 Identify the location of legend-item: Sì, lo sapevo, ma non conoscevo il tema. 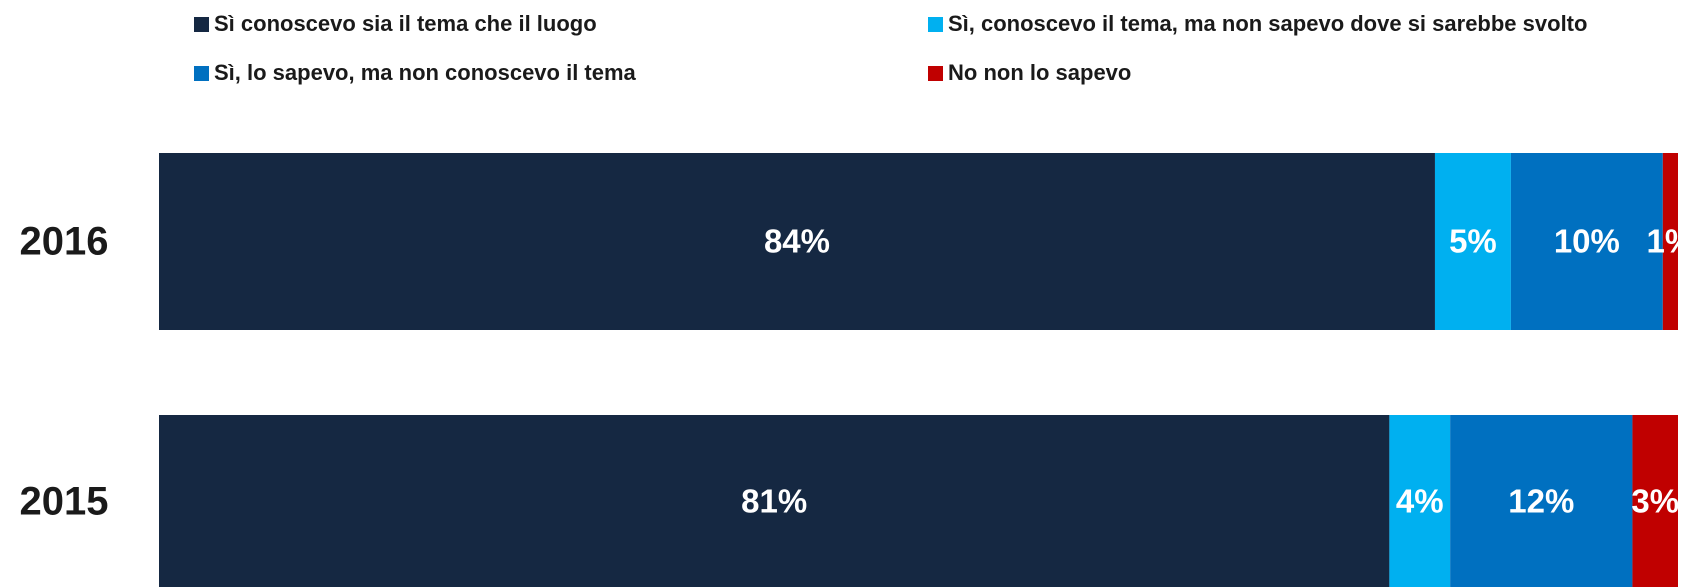
(415, 72).